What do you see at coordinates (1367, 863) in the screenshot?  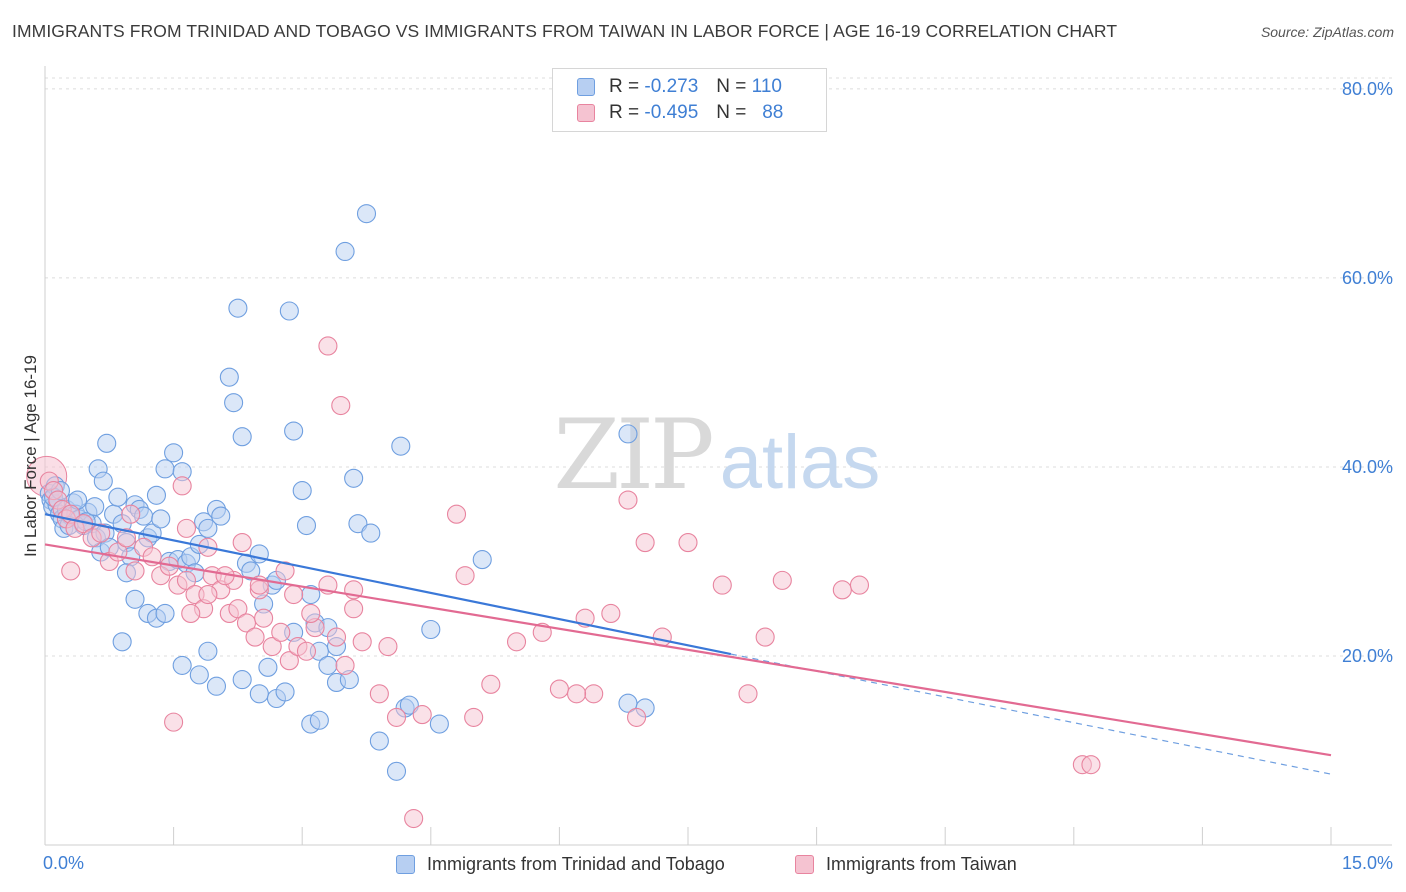 I see `x-tick-label: 15.0%` at bounding box center [1367, 863].